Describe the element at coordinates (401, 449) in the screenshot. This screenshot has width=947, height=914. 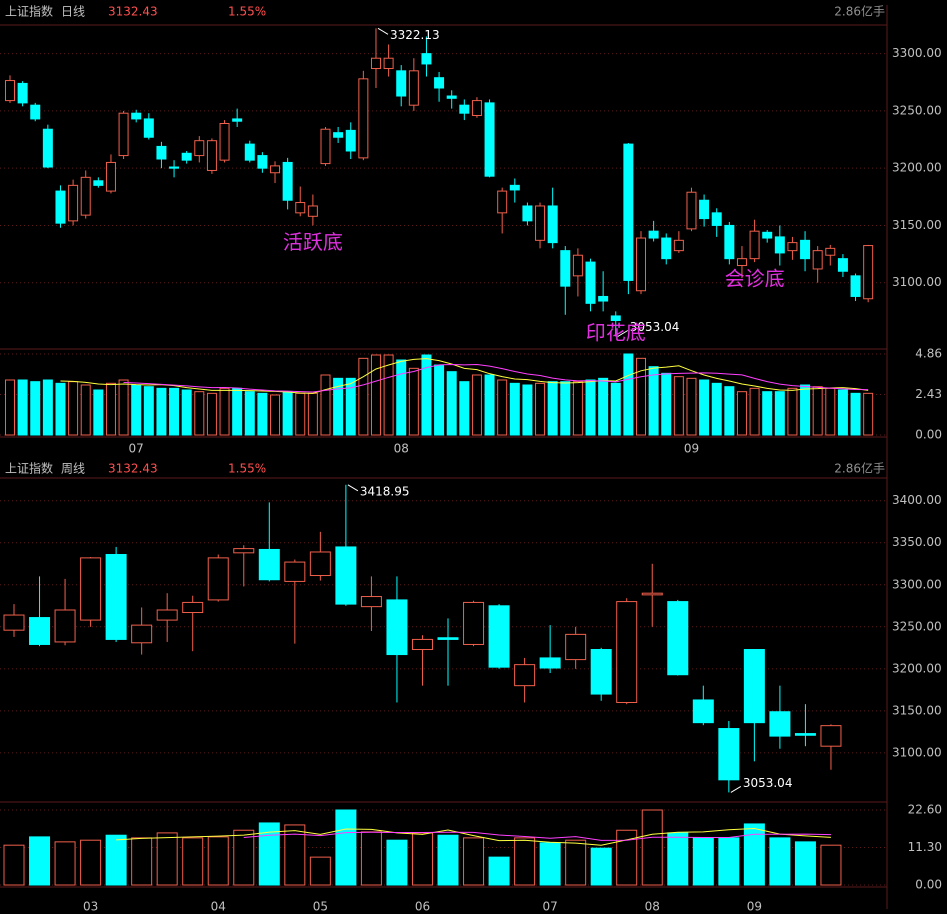
I see `x-tick-label: 08` at that location.